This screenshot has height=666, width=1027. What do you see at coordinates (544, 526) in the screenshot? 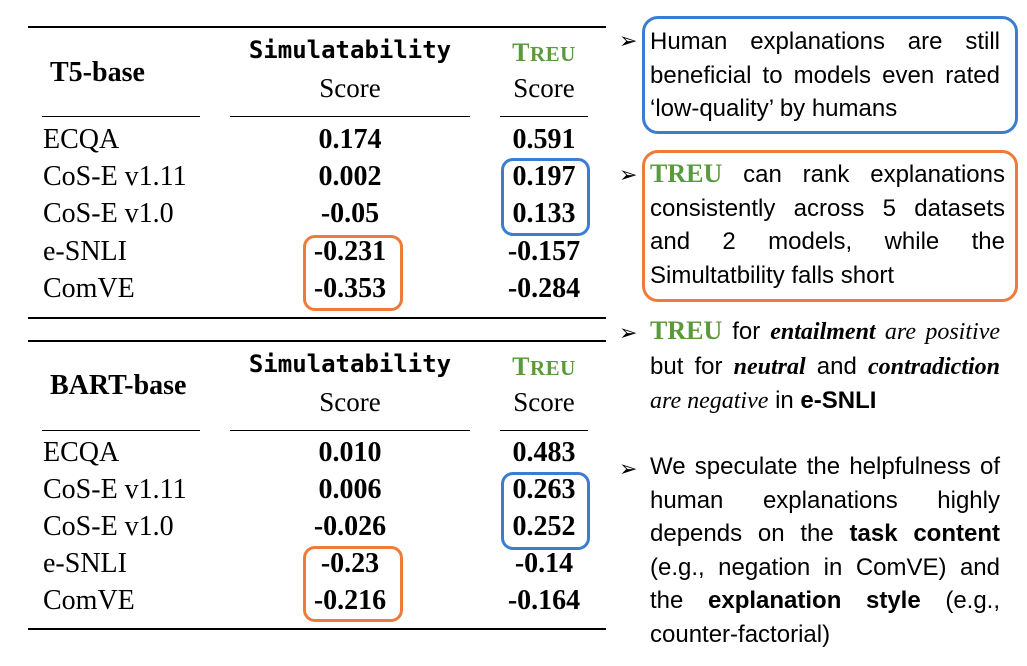
I see `treu-value: 0.252` at bounding box center [544, 526].